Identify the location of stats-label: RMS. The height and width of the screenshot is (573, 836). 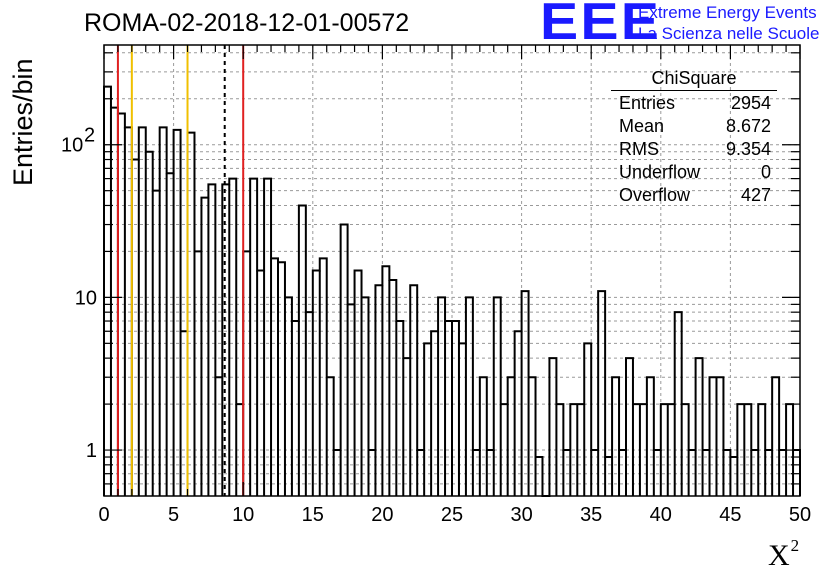
(639, 149).